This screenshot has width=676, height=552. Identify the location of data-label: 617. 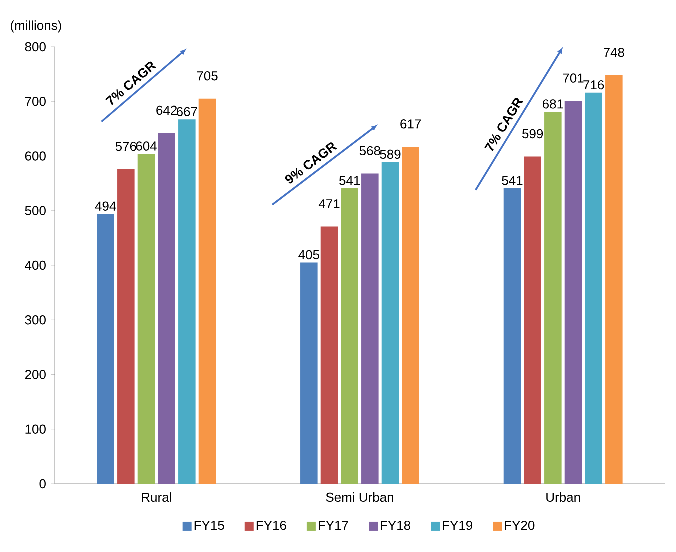
(411, 124).